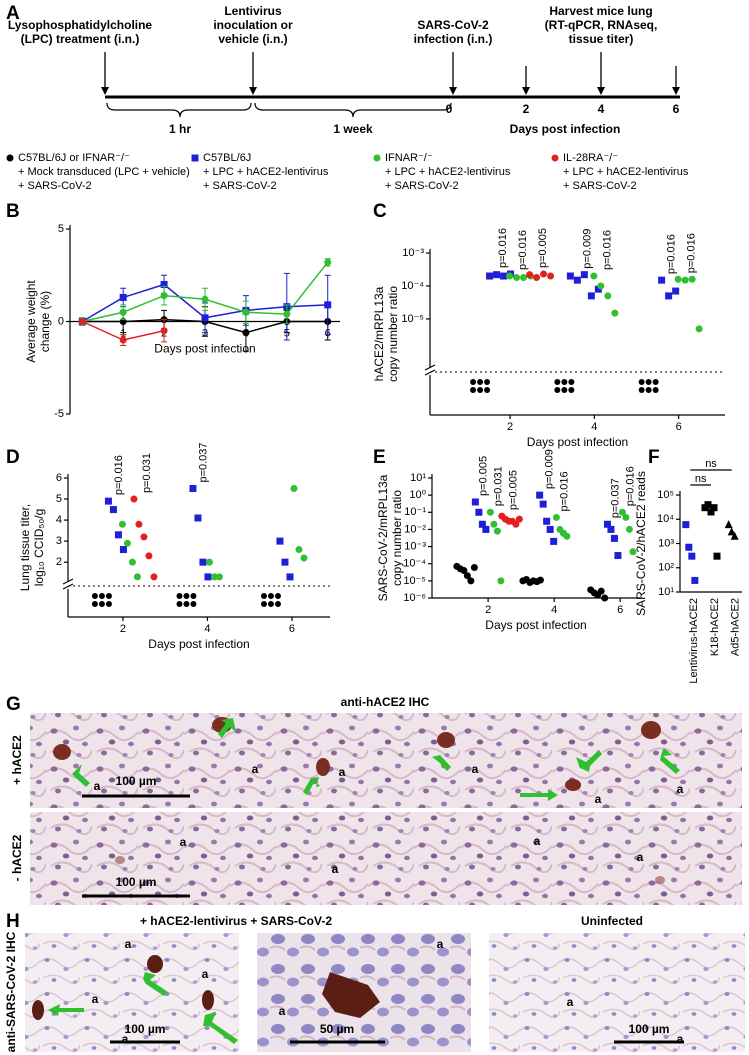 The height and width of the screenshot is (1055, 749). I want to click on y-axis-label: SARS-CoV-2/mRPL13a, so click(383, 537).